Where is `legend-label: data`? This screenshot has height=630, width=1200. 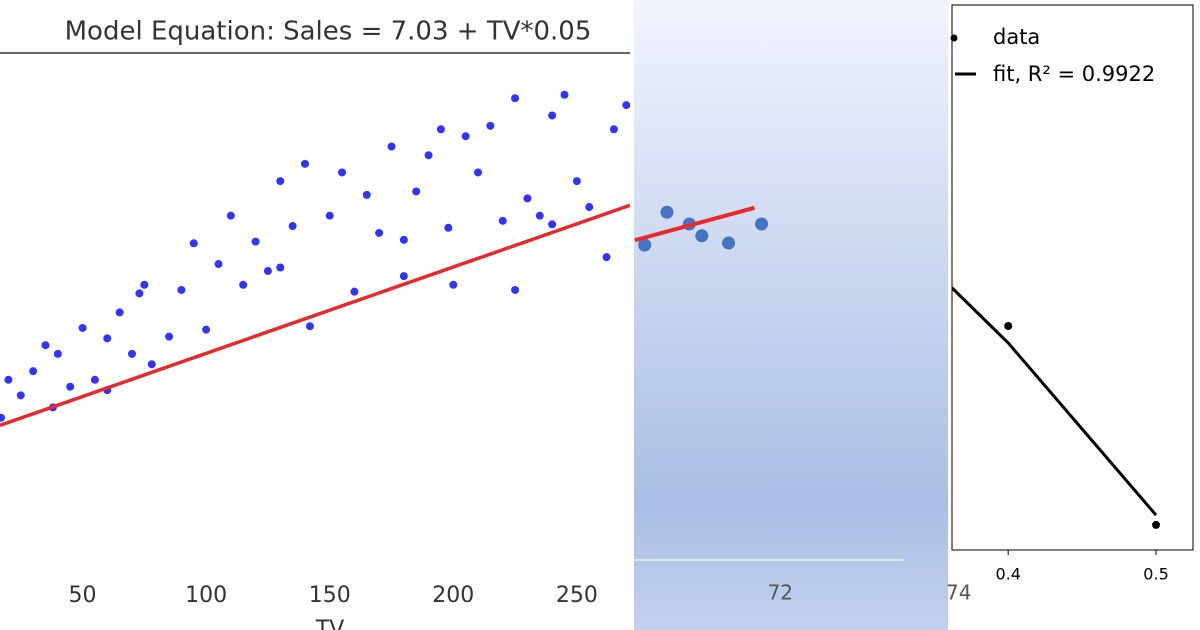 legend-label: data is located at coordinates (1016, 37).